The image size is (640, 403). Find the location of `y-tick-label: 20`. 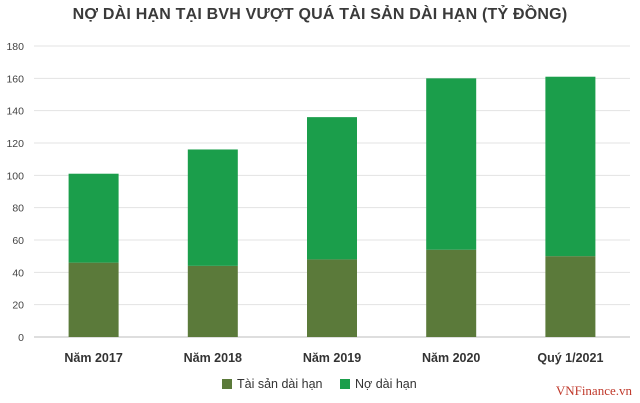

y-tick-label: 20 is located at coordinates (18, 306).